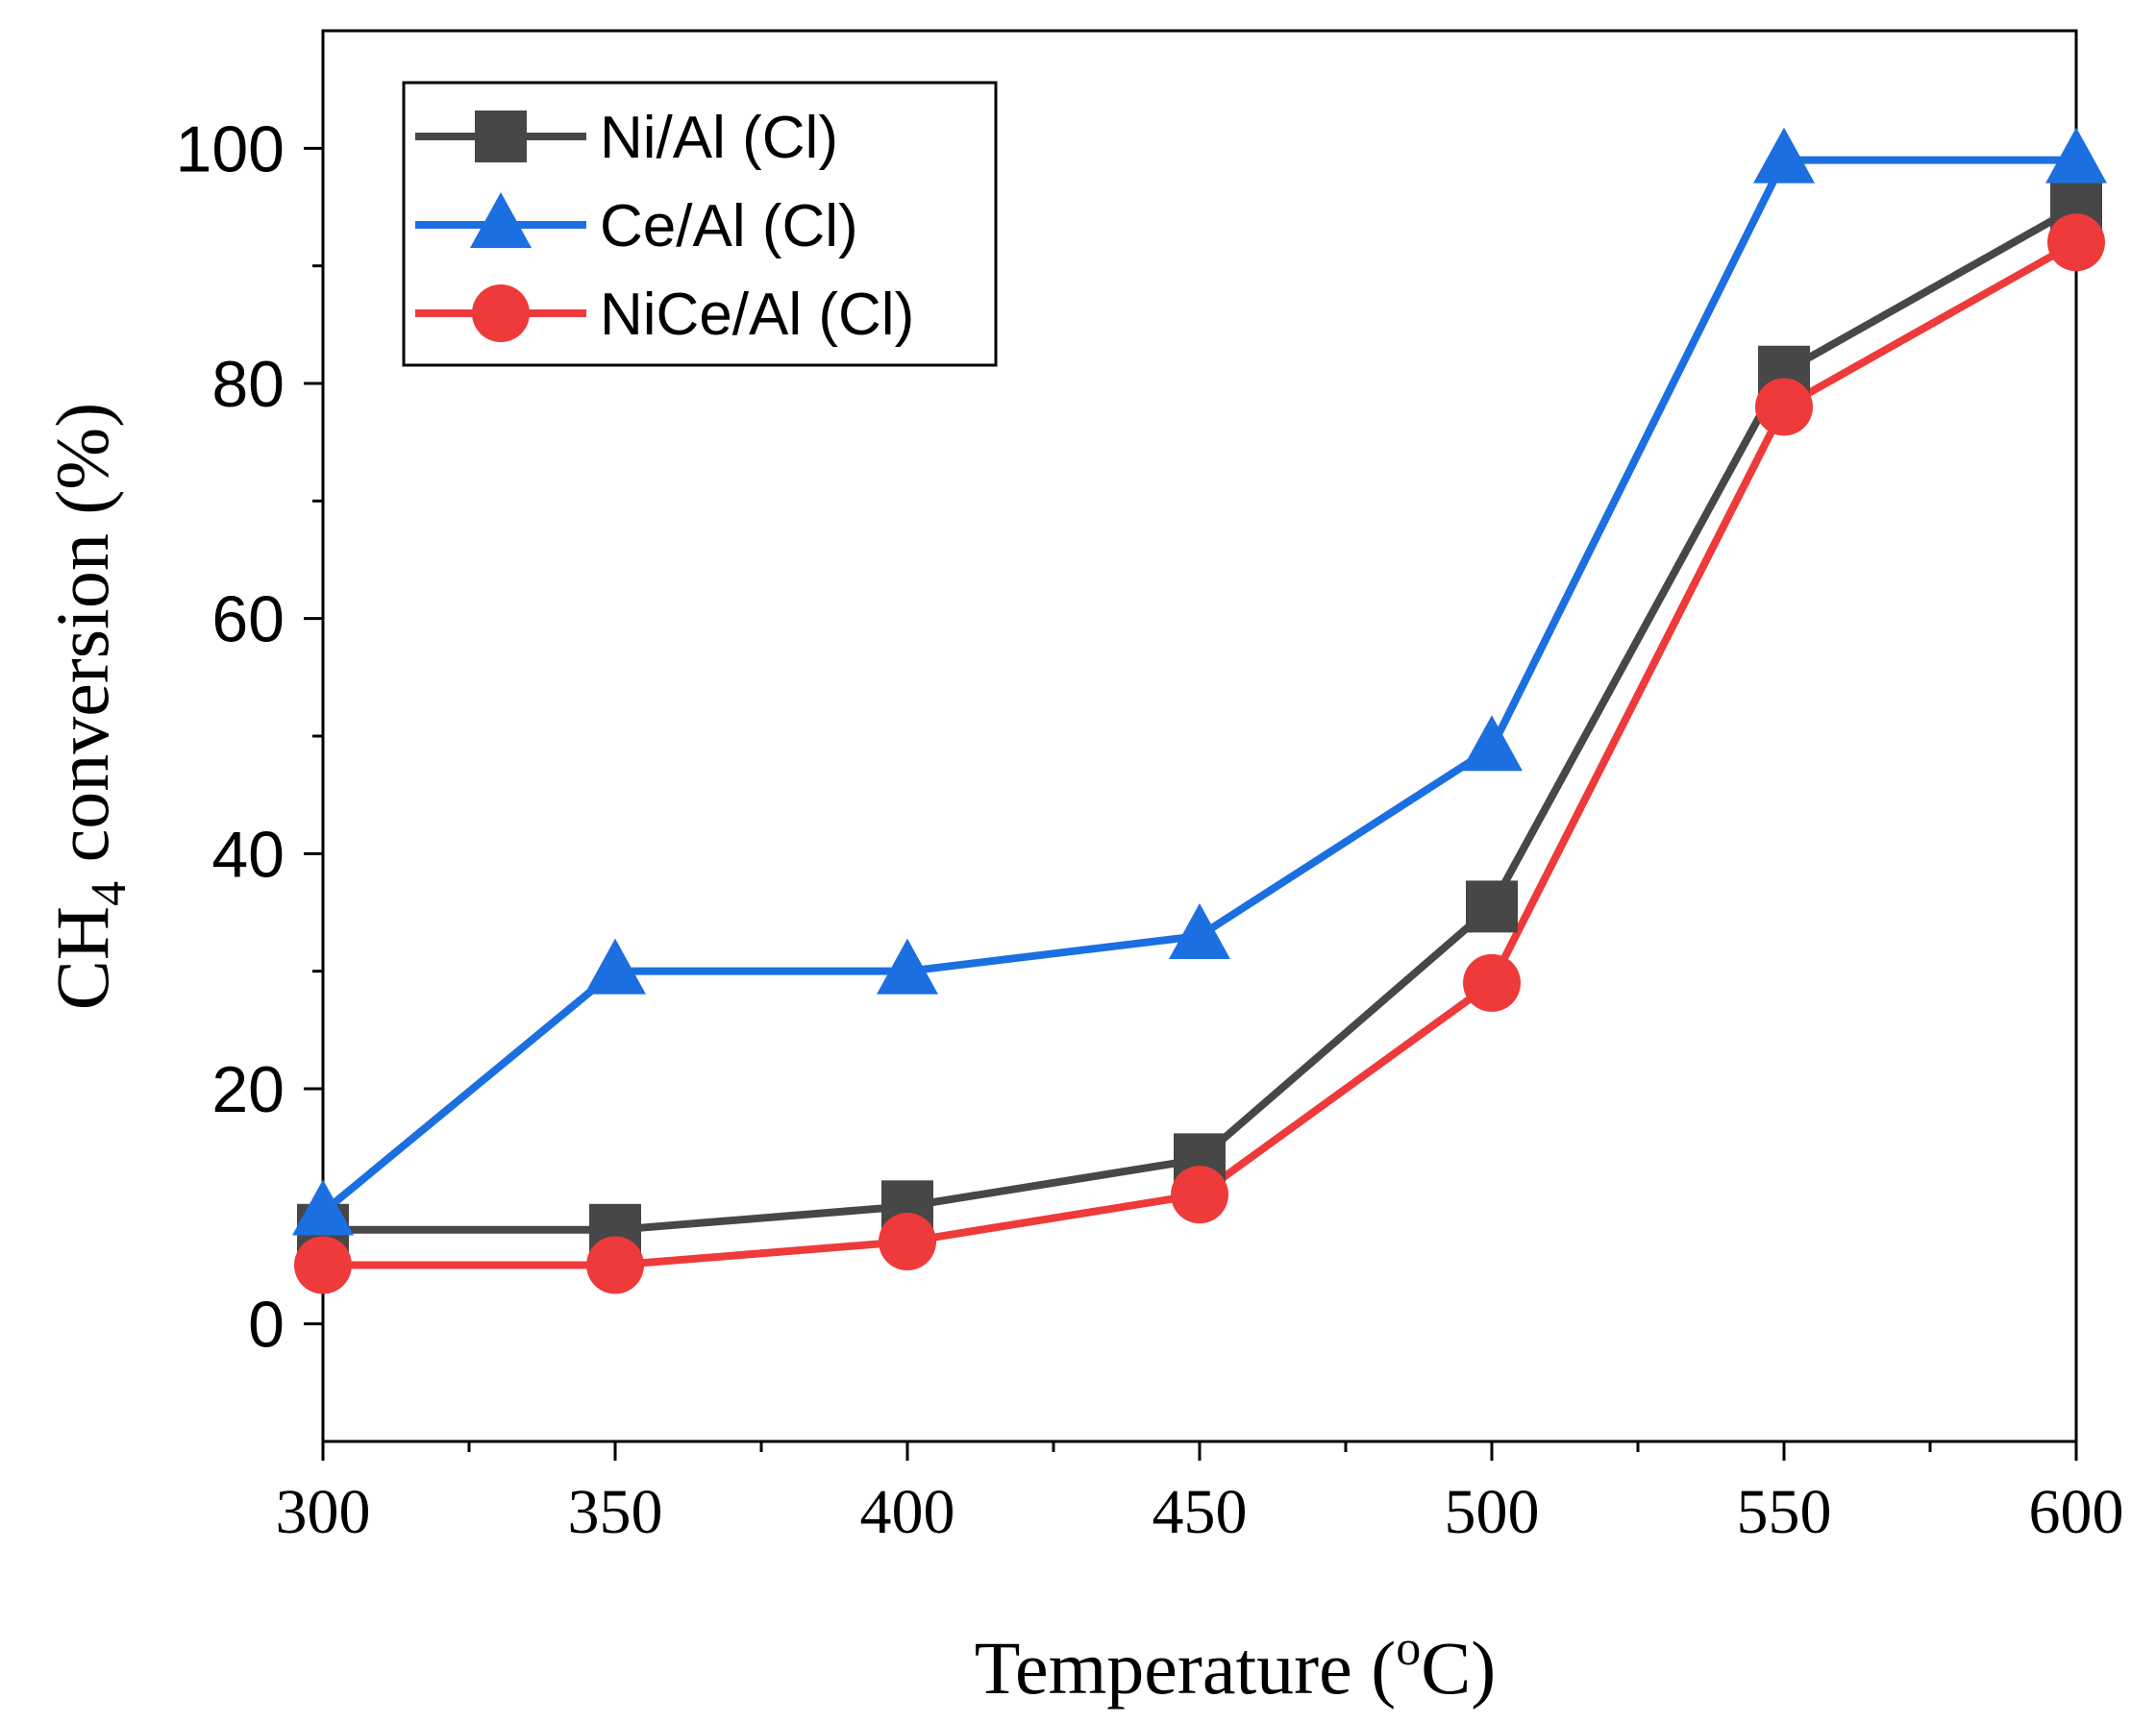 The width and height of the screenshot is (2156, 1723). What do you see at coordinates (1492, 1512) in the screenshot?
I see `x-tick-label: 500` at bounding box center [1492, 1512].